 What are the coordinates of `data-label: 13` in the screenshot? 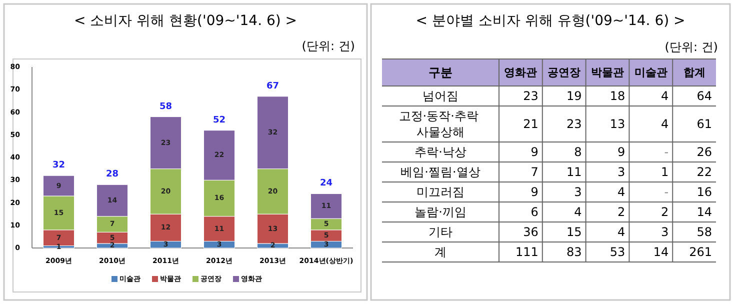 It's located at (618, 124).